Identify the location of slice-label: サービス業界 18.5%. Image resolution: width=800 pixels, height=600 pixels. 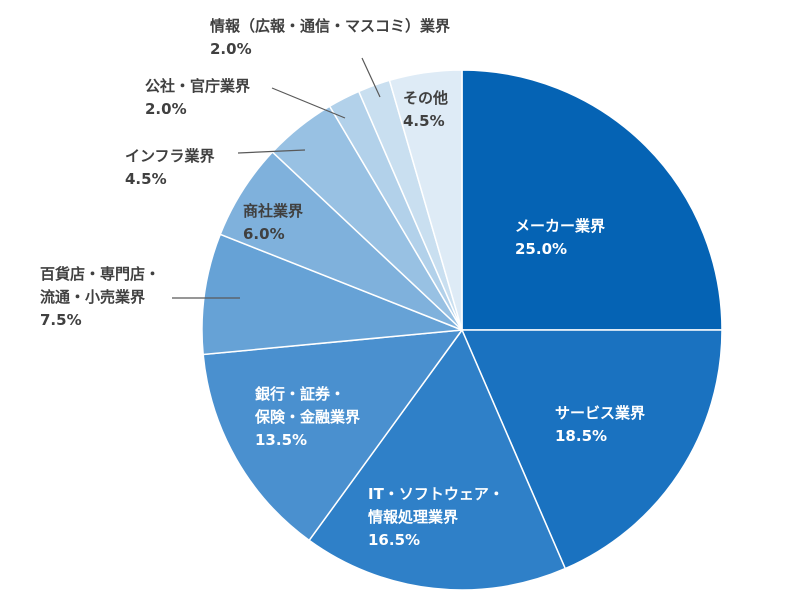
(600, 425).